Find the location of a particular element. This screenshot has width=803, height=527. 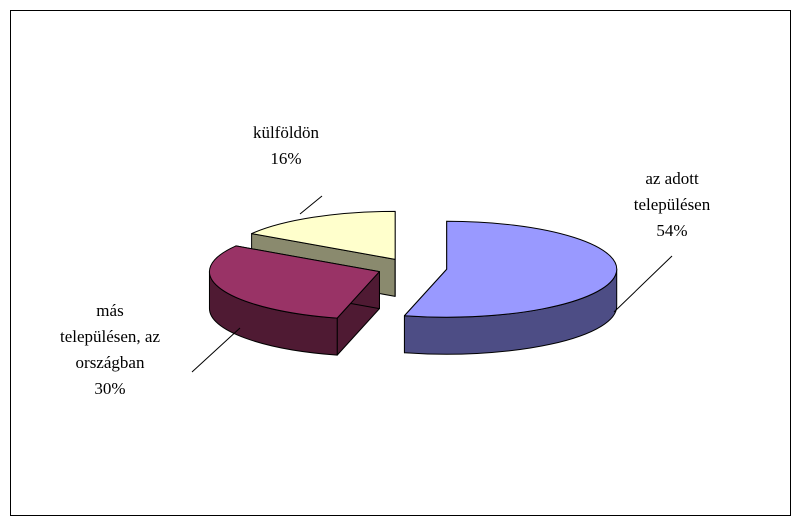

data-label: az adott településen 54% is located at coordinates (672, 205).